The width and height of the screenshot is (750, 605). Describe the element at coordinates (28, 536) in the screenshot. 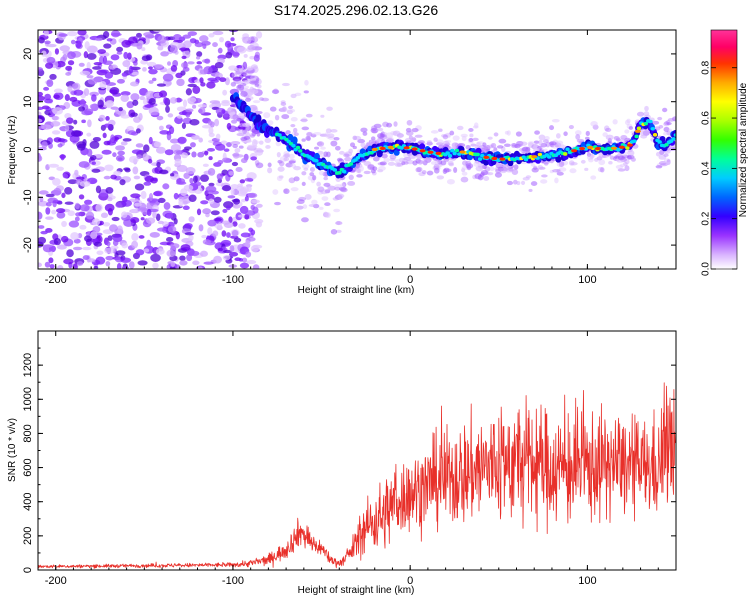

I see `snr-ytick-label: 200` at that location.